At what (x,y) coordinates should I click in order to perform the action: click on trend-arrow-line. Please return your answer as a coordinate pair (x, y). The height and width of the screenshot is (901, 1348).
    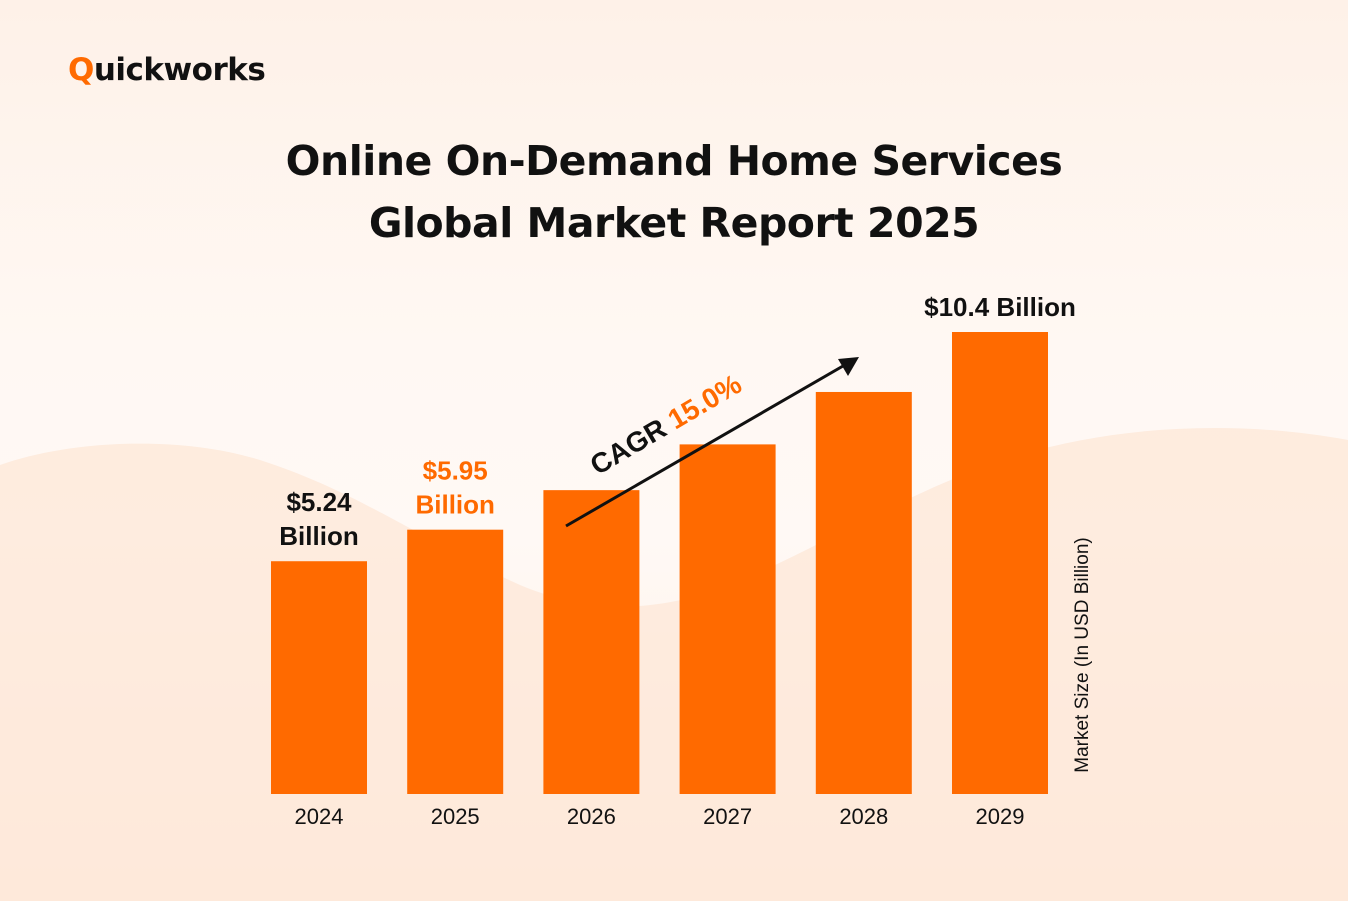
    Looking at the image, I should click on (704, 446).